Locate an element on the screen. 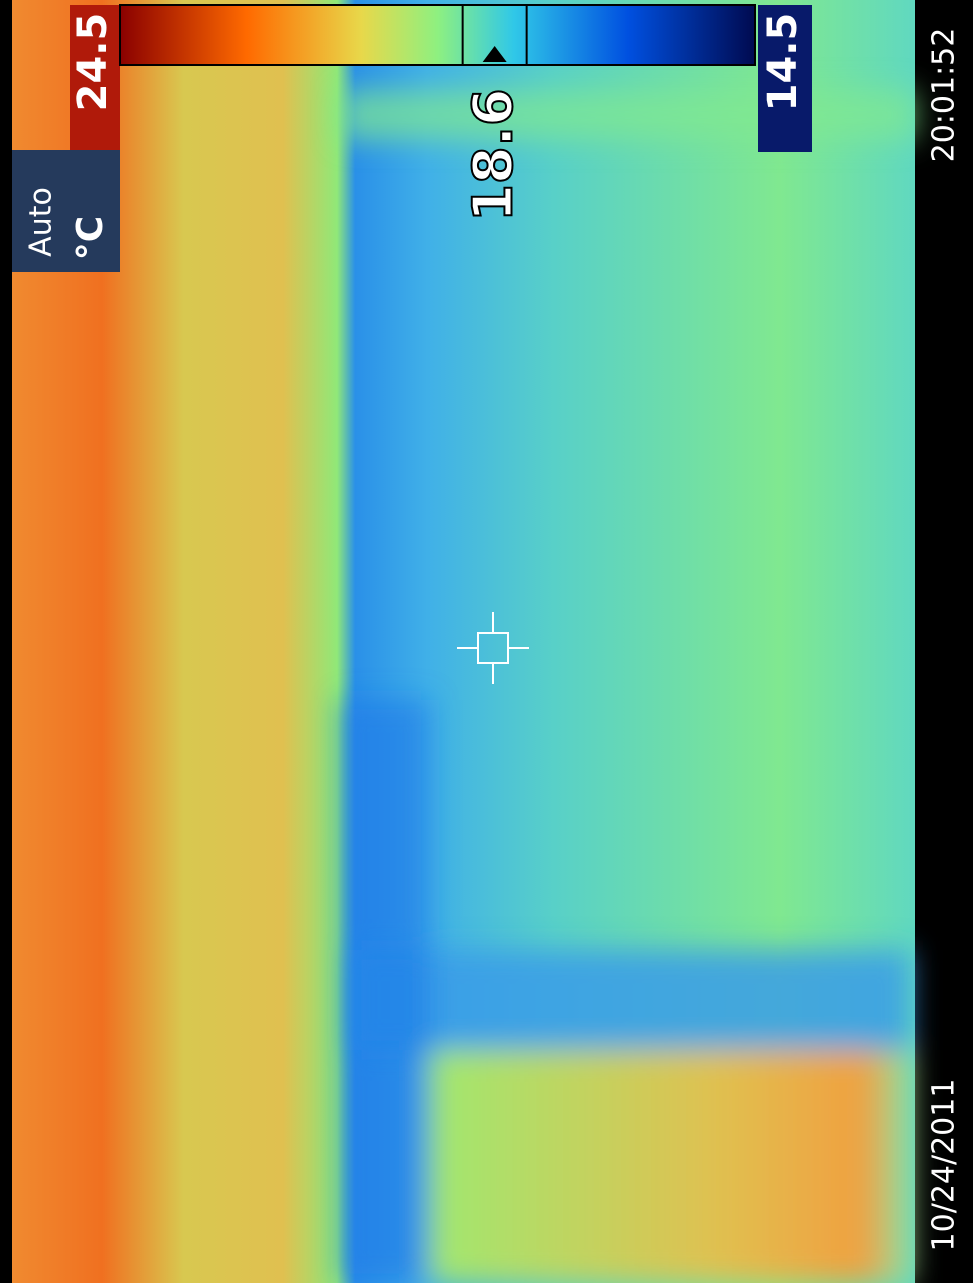 The image size is (973, 1283). crosshair is located at coordinates (493, 648).